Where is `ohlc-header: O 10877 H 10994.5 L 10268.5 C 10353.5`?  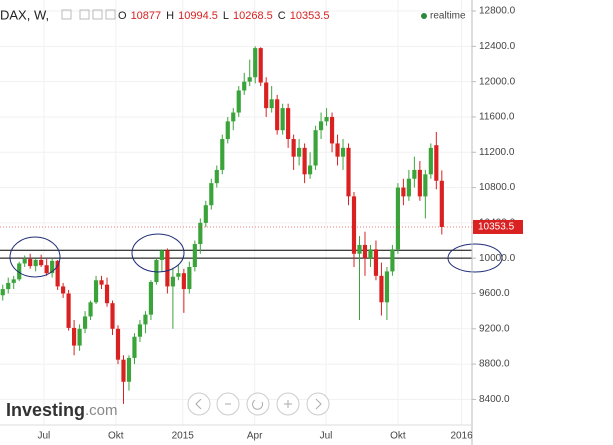
ohlc-header: O 10877 H 10994.5 L 10268.5 C 10353.5 is located at coordinates (223, 16).